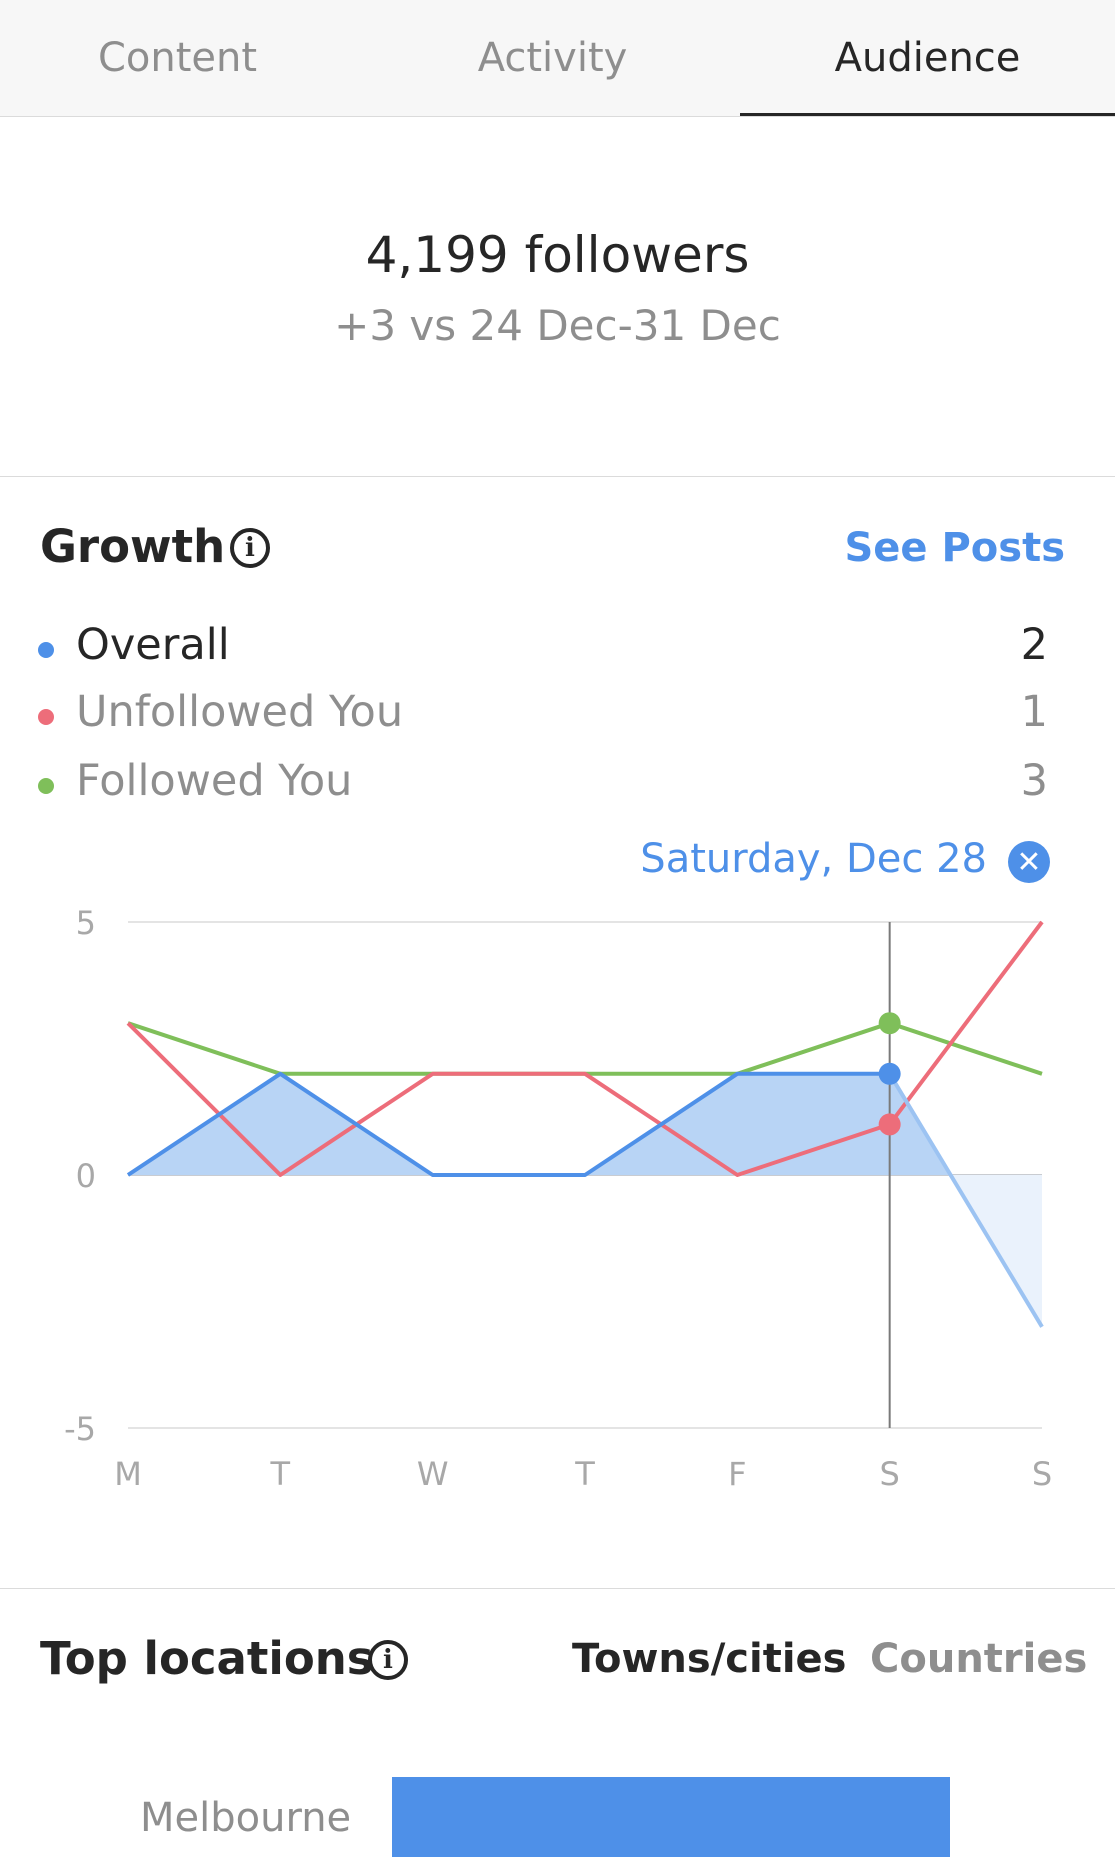  What do you see at coordinates (543, 784) in the screenshot?
I see `legend-item-followed: Followed You 3` at bounding box center [543, 784].